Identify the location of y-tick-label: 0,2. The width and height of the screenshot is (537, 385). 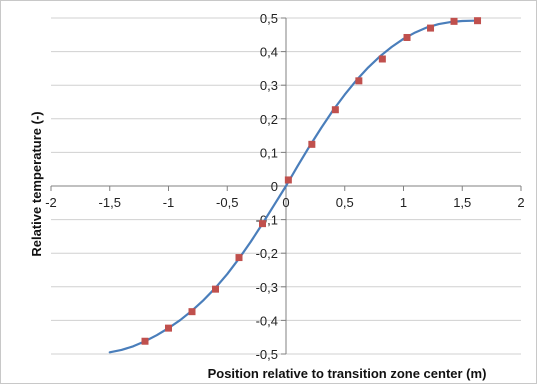
(269, 119).